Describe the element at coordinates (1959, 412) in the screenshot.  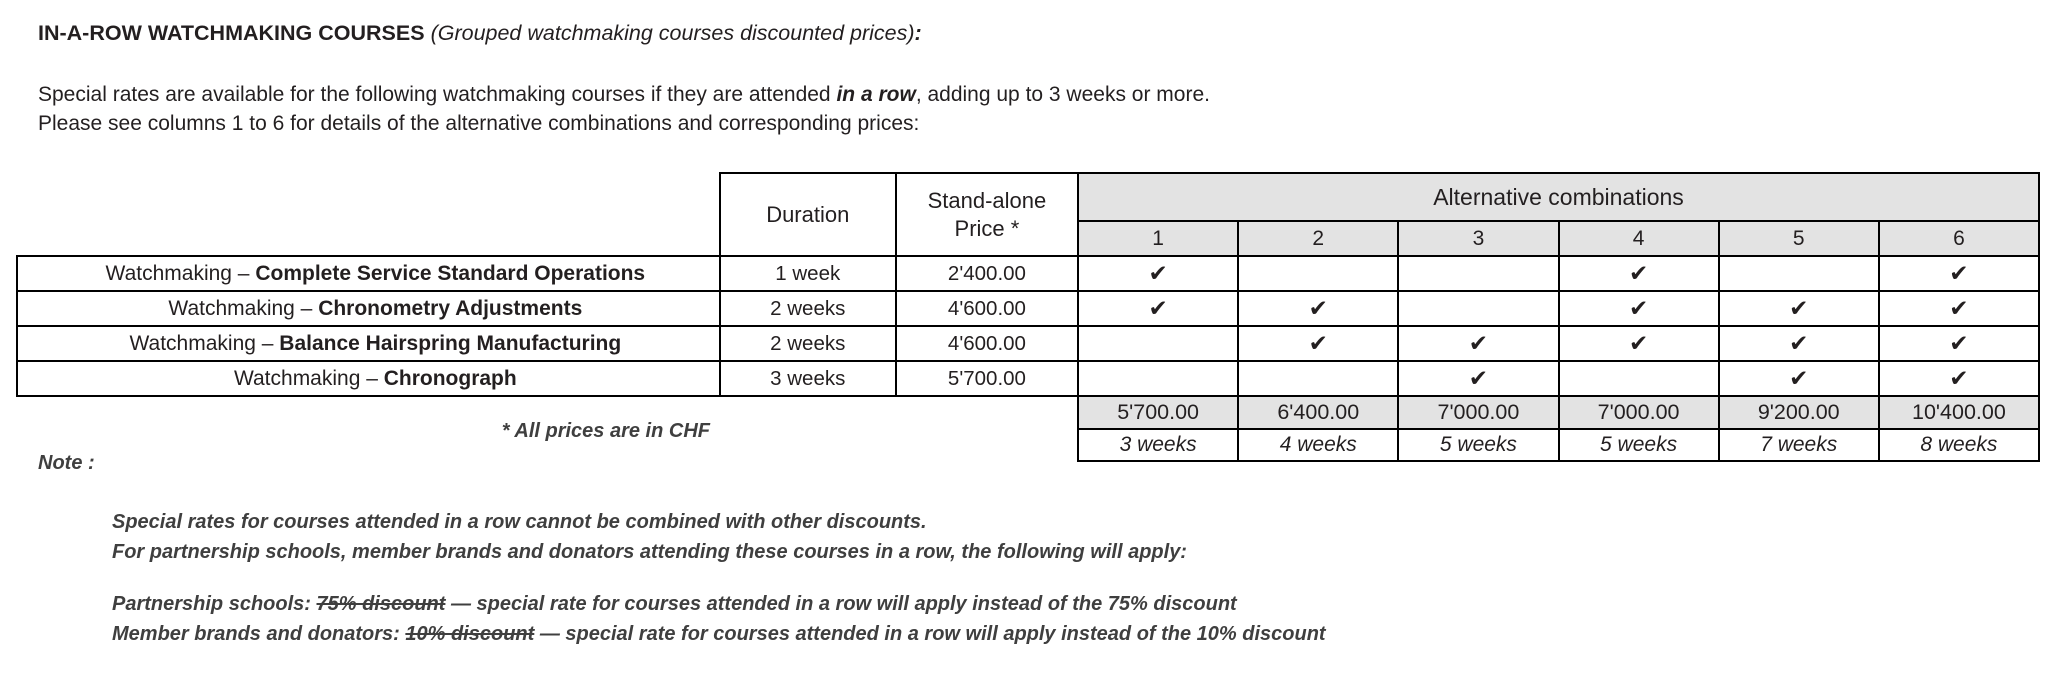
I see `total-price-6: 10'400.00` at that location.